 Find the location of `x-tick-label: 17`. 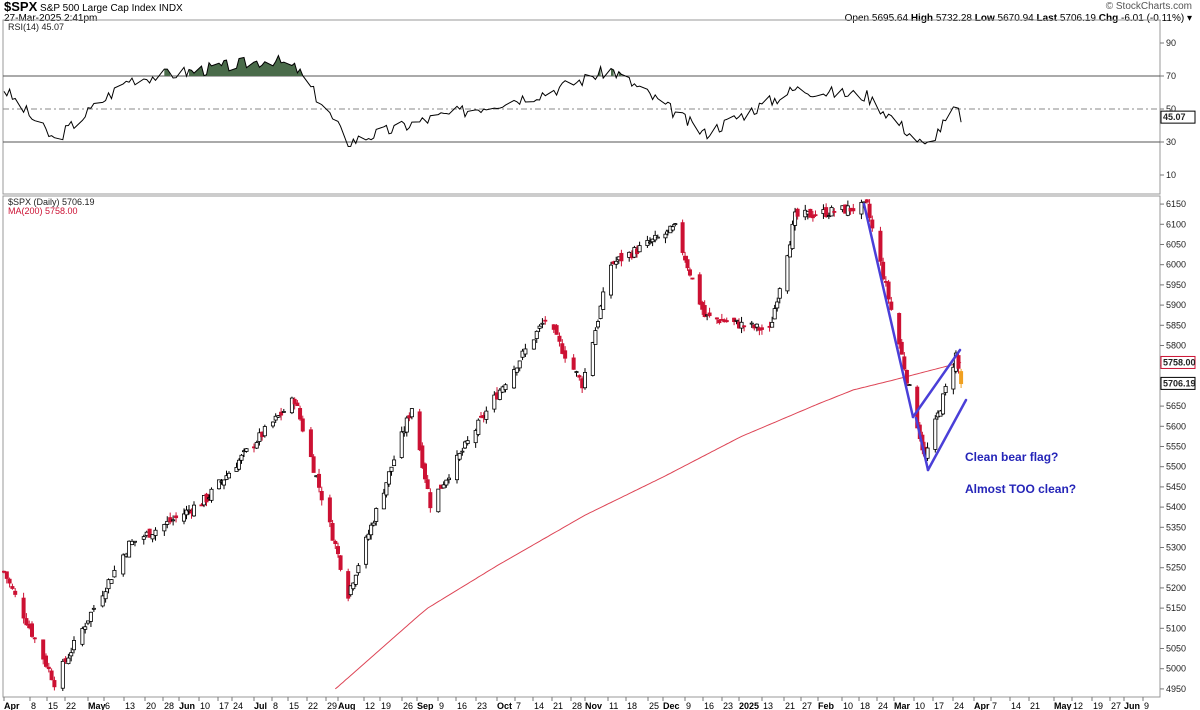

x-tick-label: 17 is located at coordinates (939, 705).